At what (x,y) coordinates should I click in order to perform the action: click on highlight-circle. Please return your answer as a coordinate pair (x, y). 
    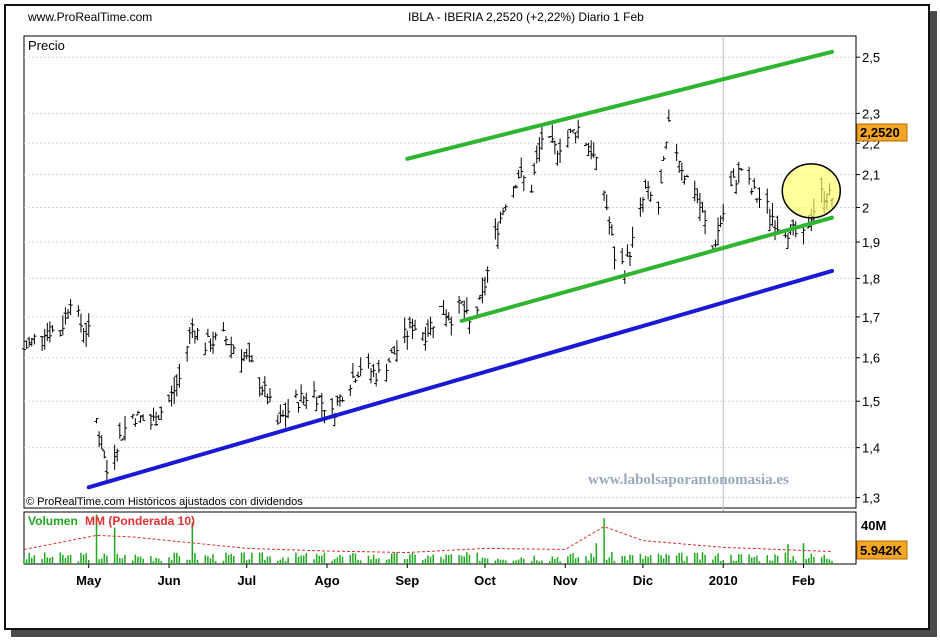
    Looking at the image, I should click on (811, 191).